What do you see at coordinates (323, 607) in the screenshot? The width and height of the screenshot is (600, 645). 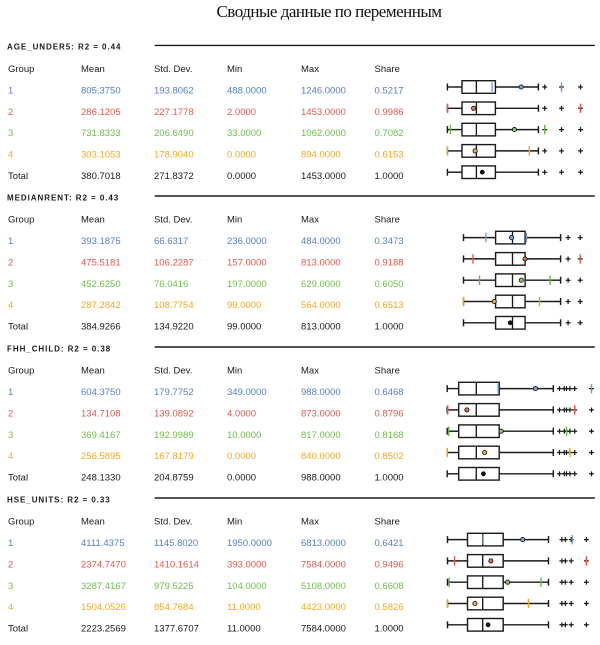 I see `svg-text: 4423.0000` at bounding box center [323, 607].